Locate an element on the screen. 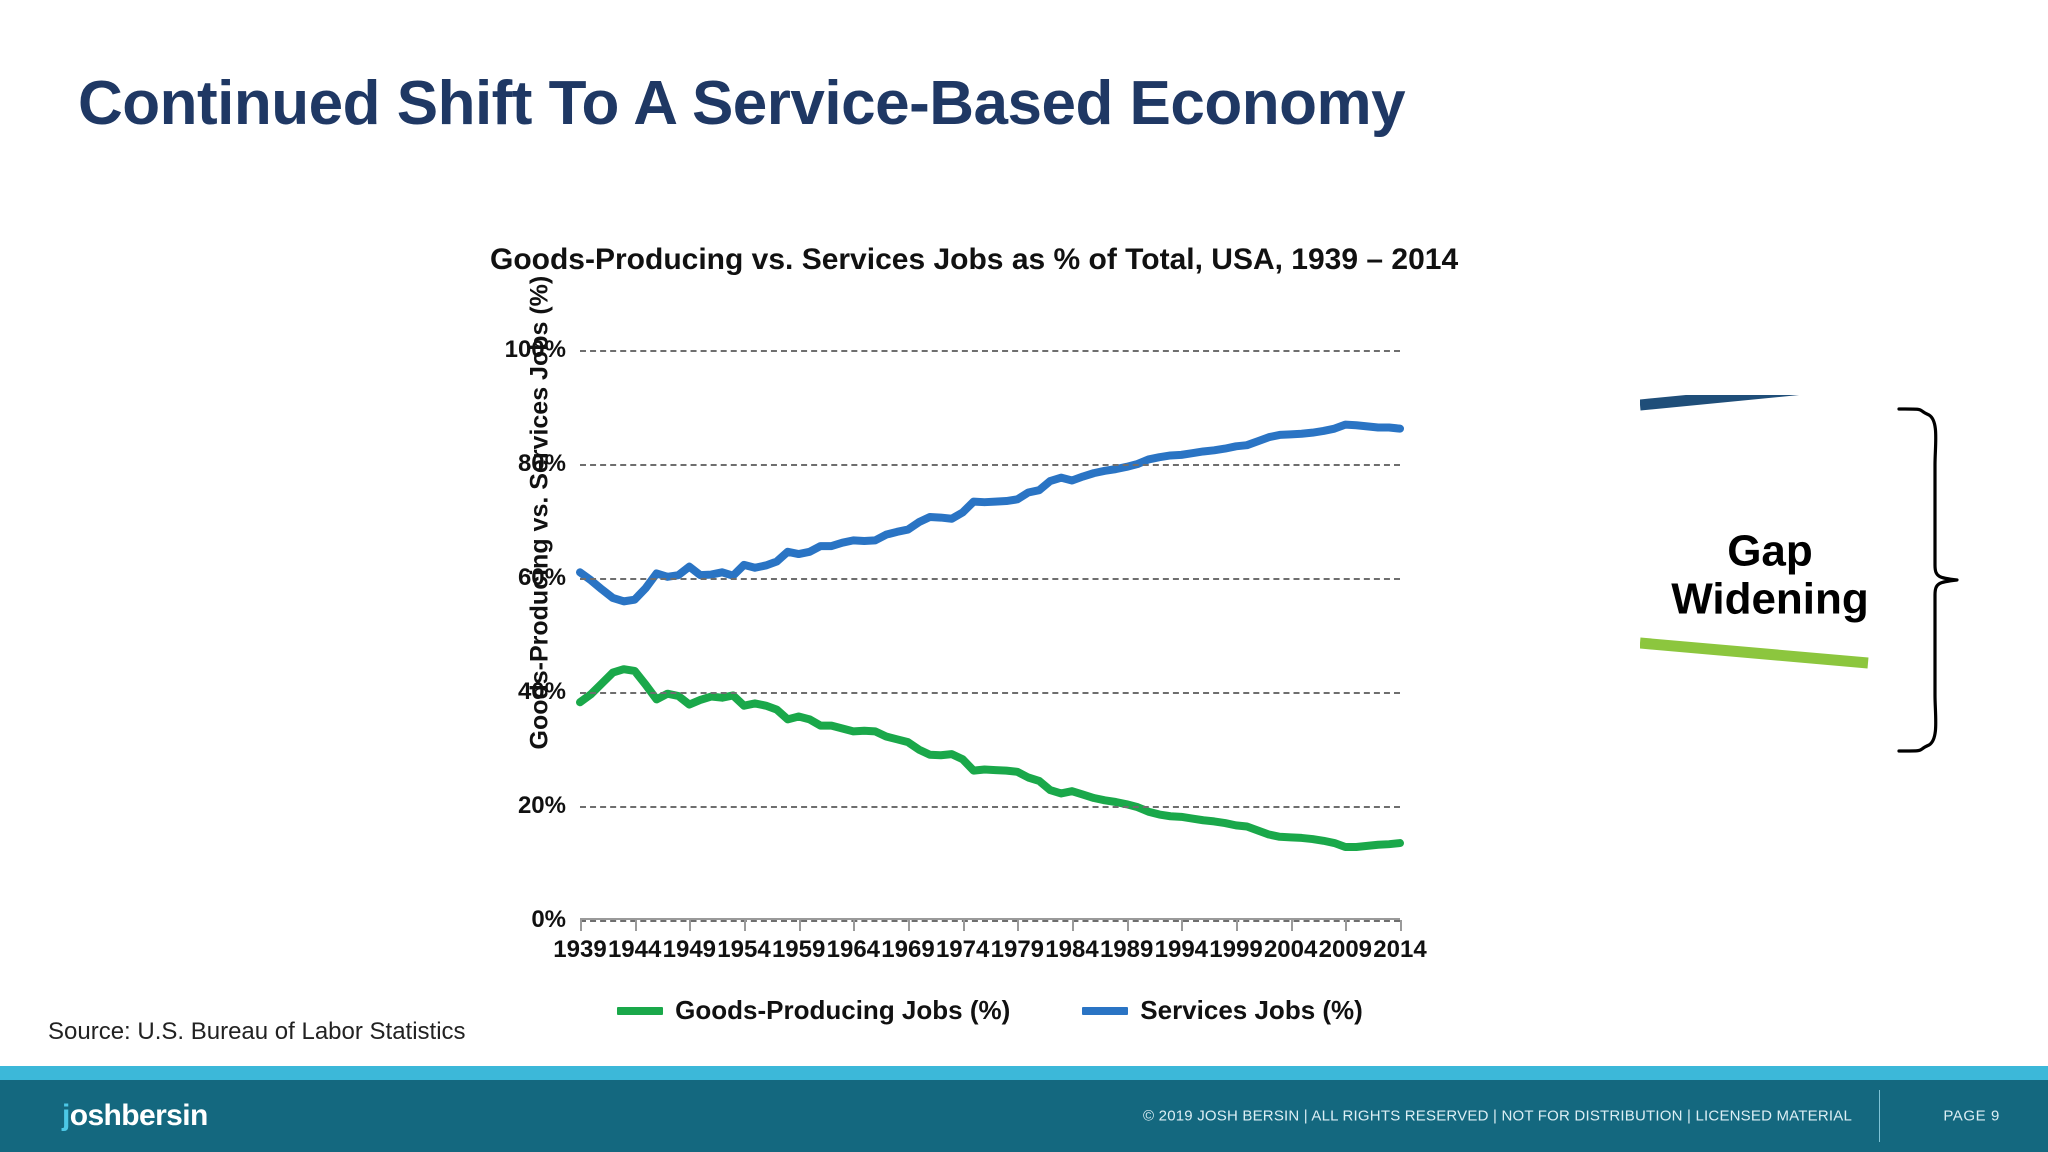 The height and width of the screenshot is (1152, 2048). y-axis-tick-label: 60% is located at coordinates (541, 577).